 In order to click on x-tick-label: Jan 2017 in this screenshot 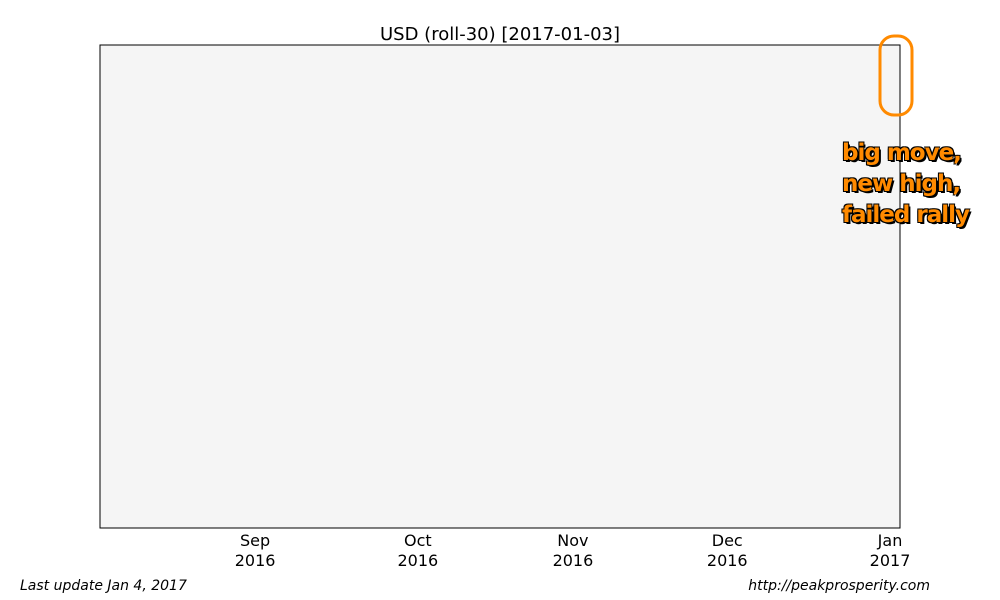, I will do `click(890, 550)`.